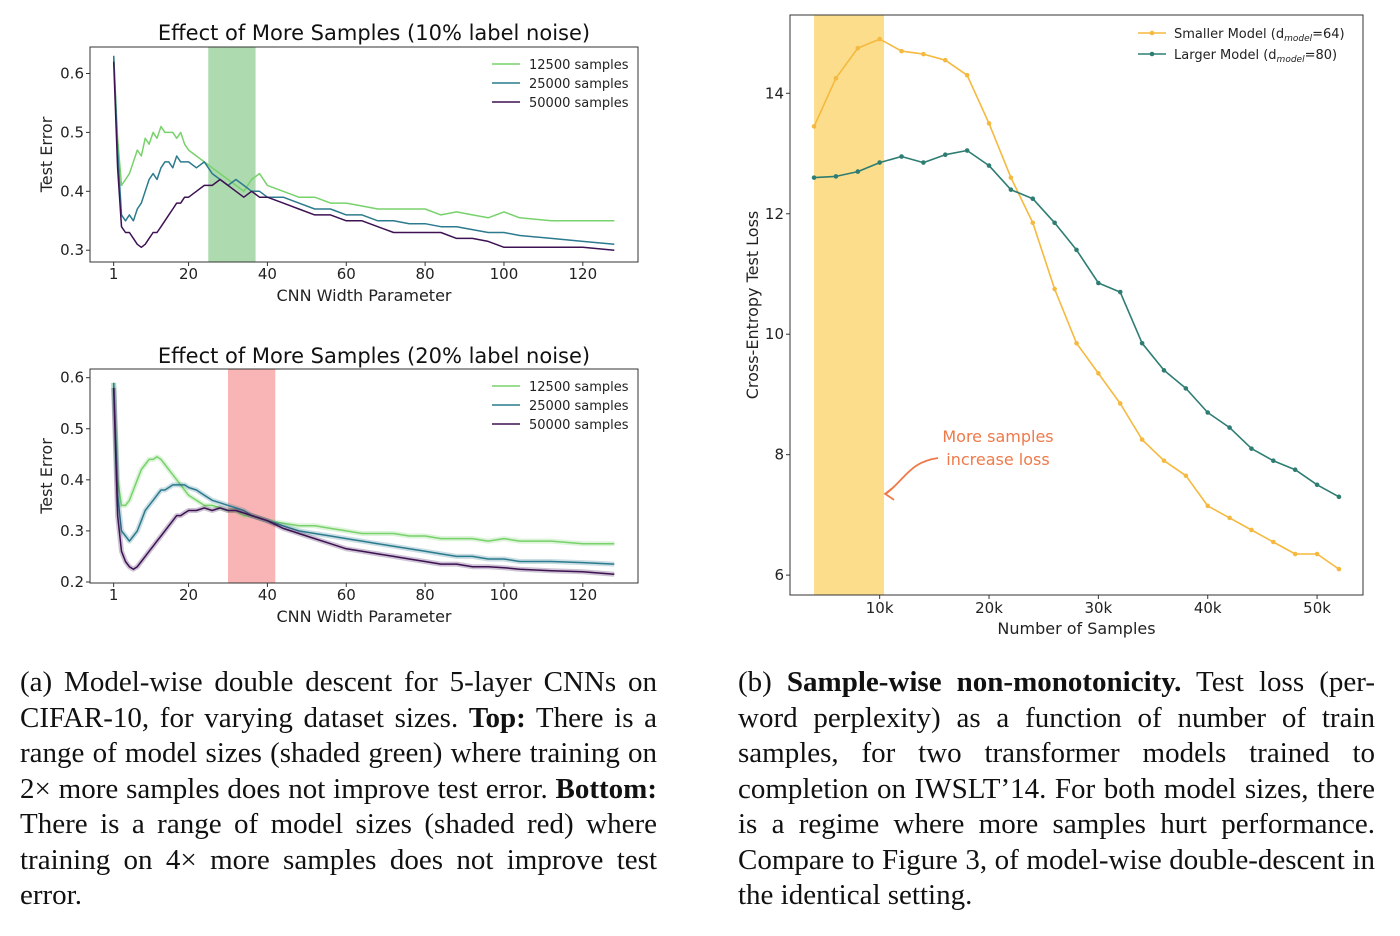 The height and width of the screenshot is (936, 1400). What do you see at coordinates (774, 334) in the screenshot?
I see `y-tick-label: 10` at bounding box center [774, 334].